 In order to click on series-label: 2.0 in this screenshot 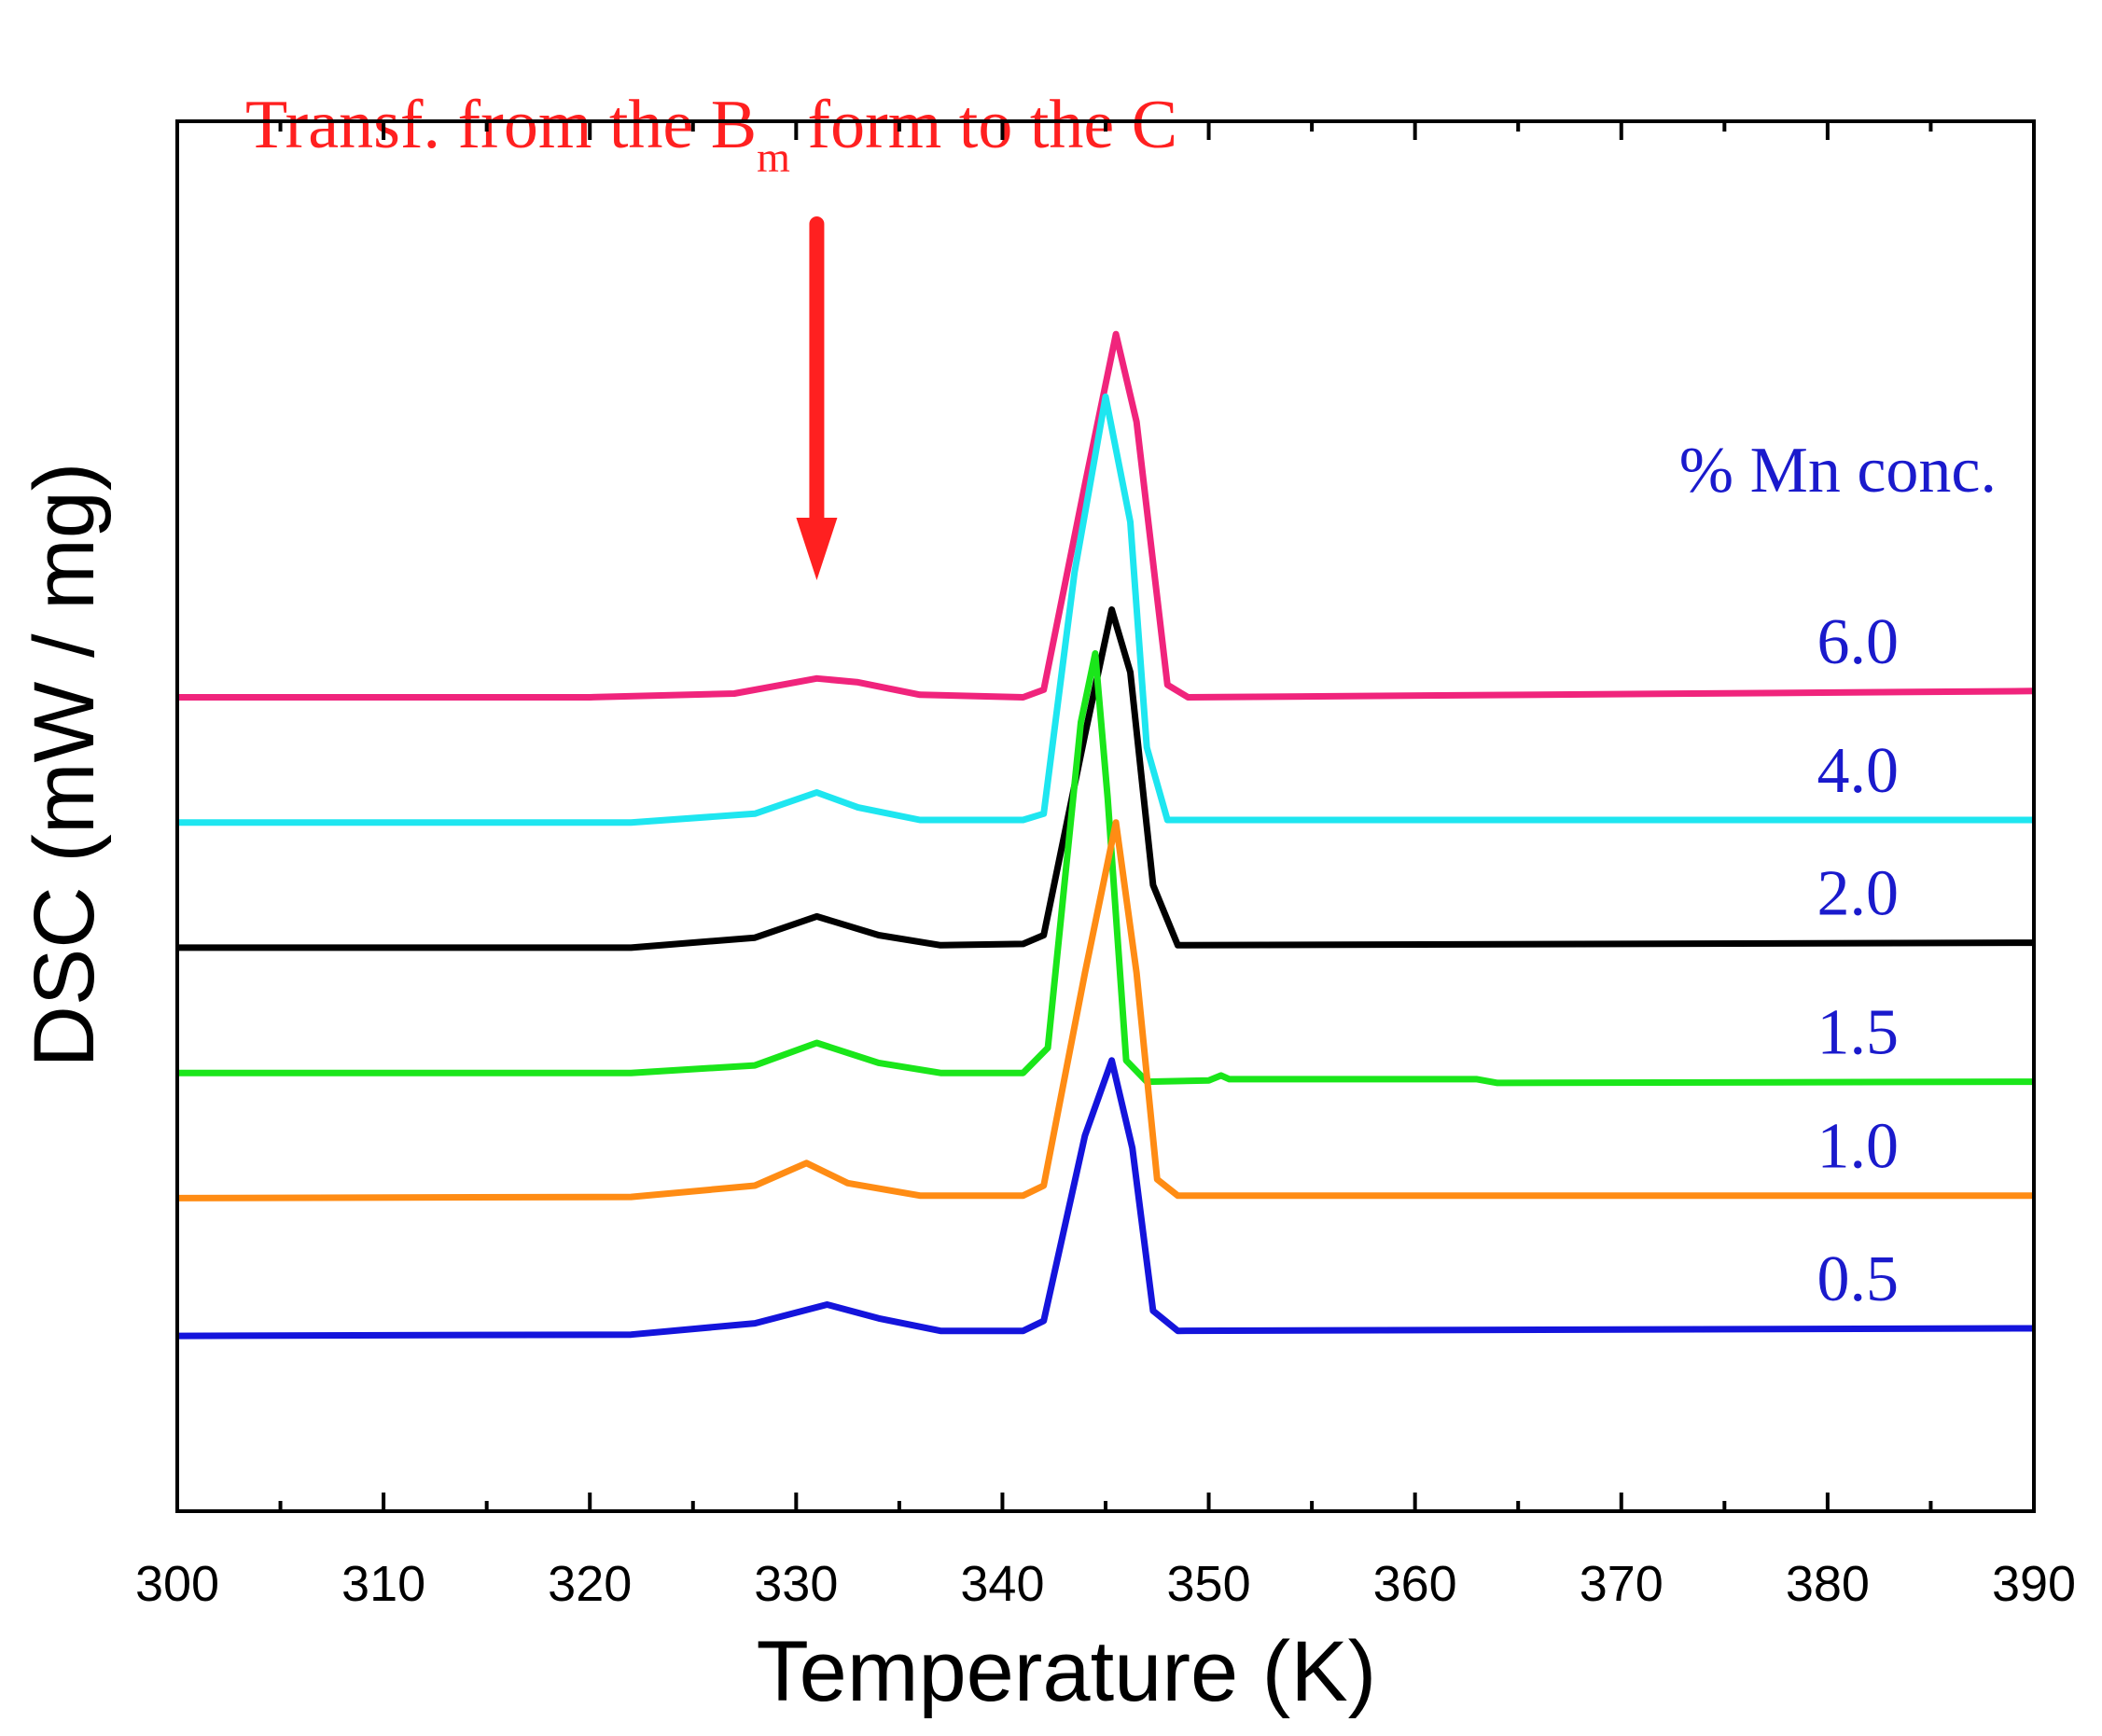, I will do `click(1858, 894)`.